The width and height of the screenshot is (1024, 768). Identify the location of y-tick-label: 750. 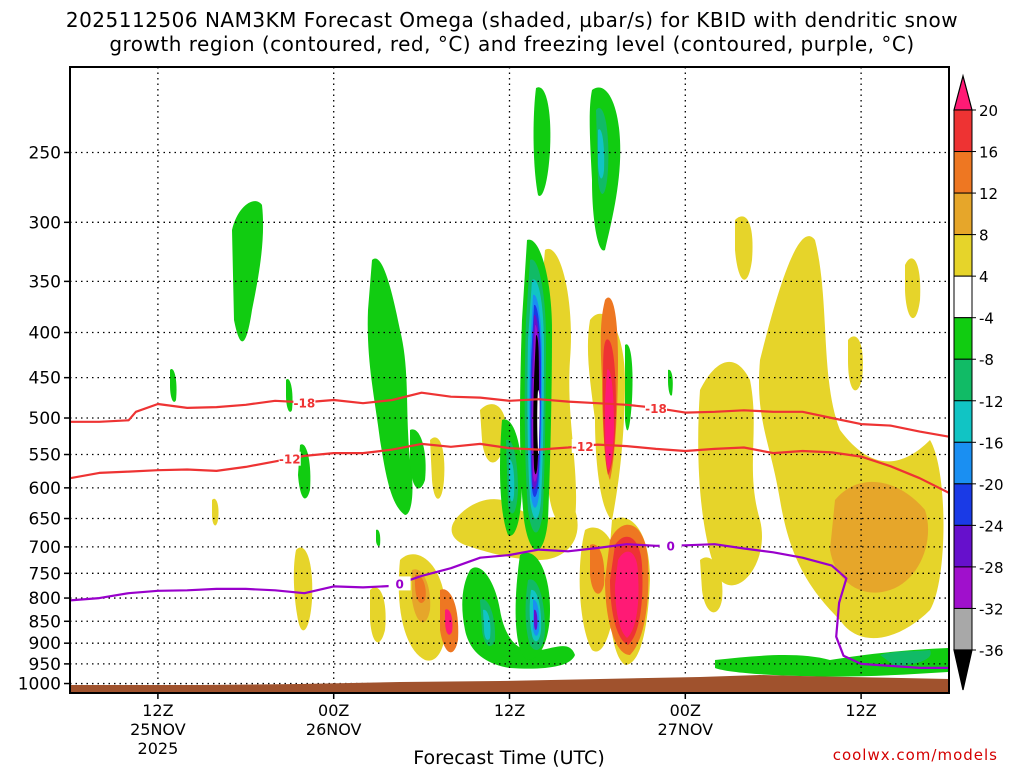
(45, 574).